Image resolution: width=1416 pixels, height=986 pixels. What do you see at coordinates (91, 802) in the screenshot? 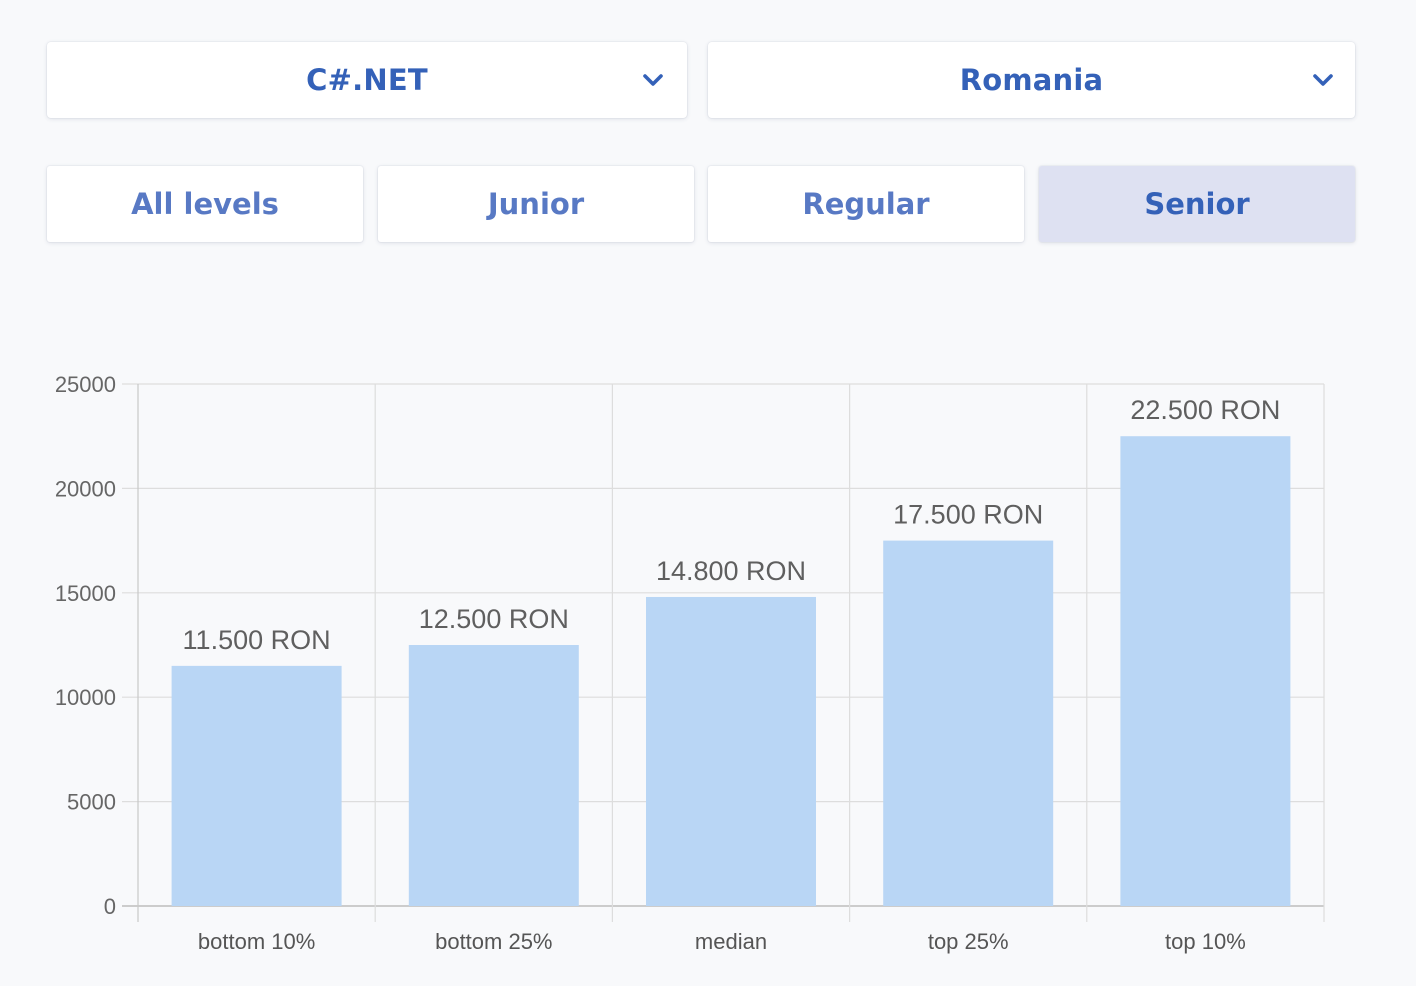
I see `y-tick-label: 5000` at bounding box center [91, 802].